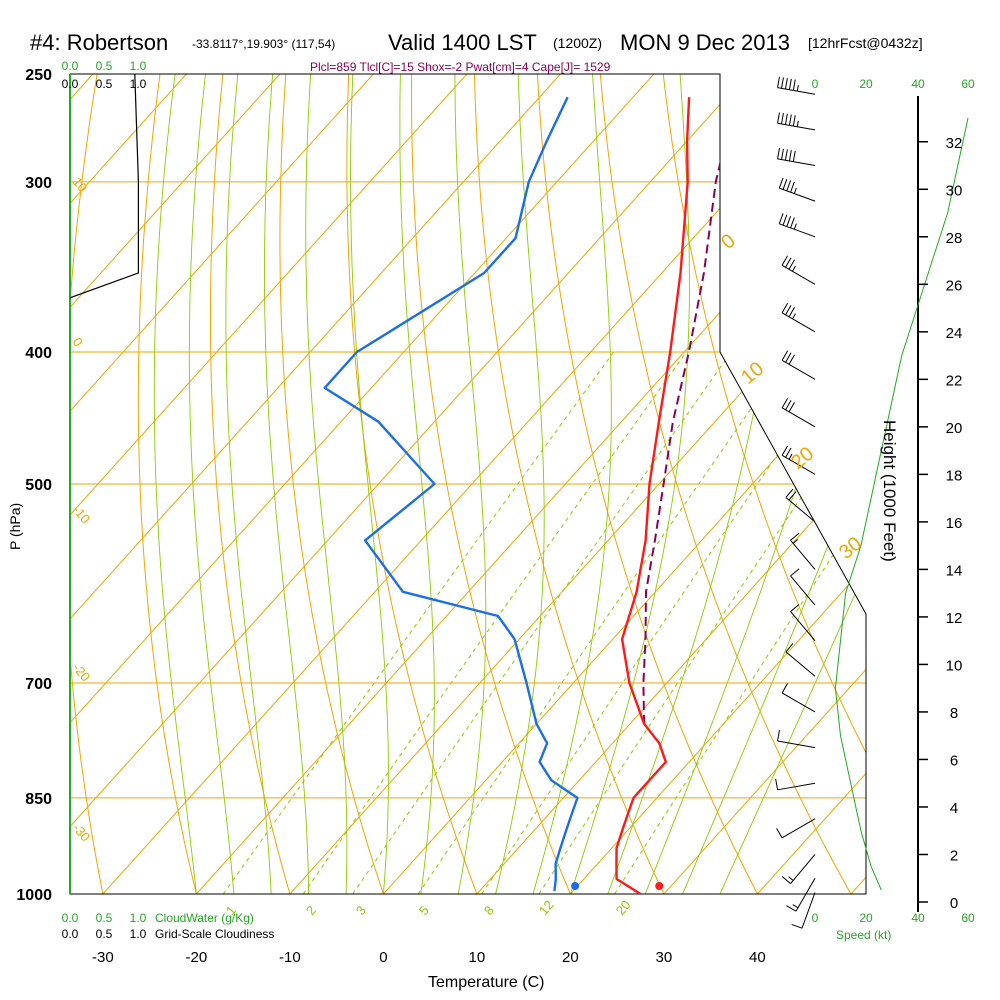 This screenshot has height=1000, width=1000. What do you see at coordinates (901, 504) in the screenshot?
I see `wind-speed-line` at bounding box center [901, 504].